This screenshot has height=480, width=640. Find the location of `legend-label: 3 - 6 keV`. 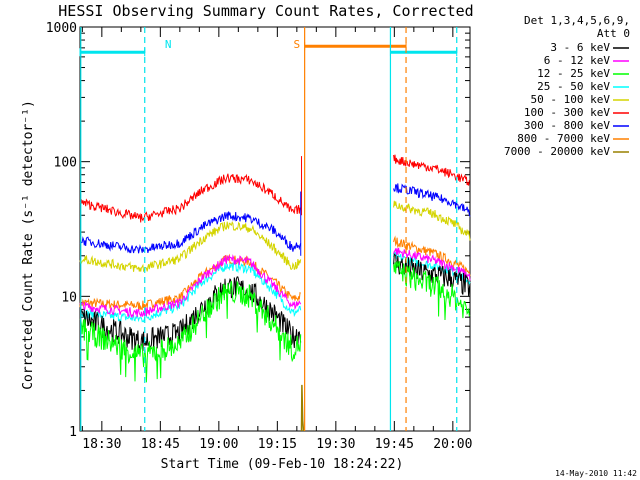

legend-label: 3 - 6 keV is located at coordinates (580, 47).